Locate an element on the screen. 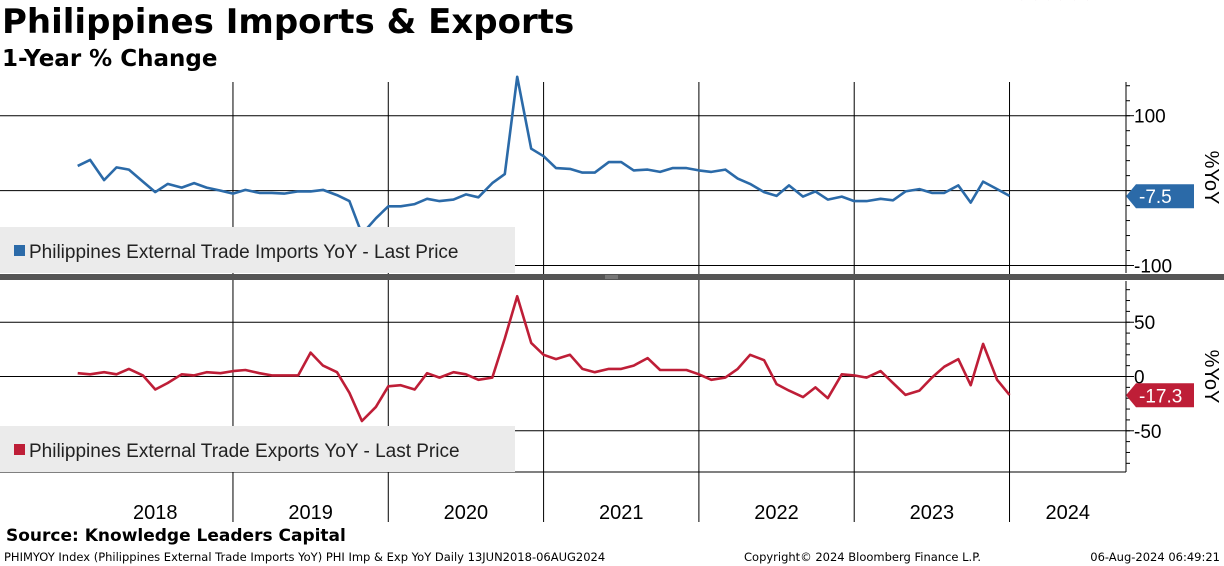  x-tick-label: 2020 is located at coordinates (466, 513).